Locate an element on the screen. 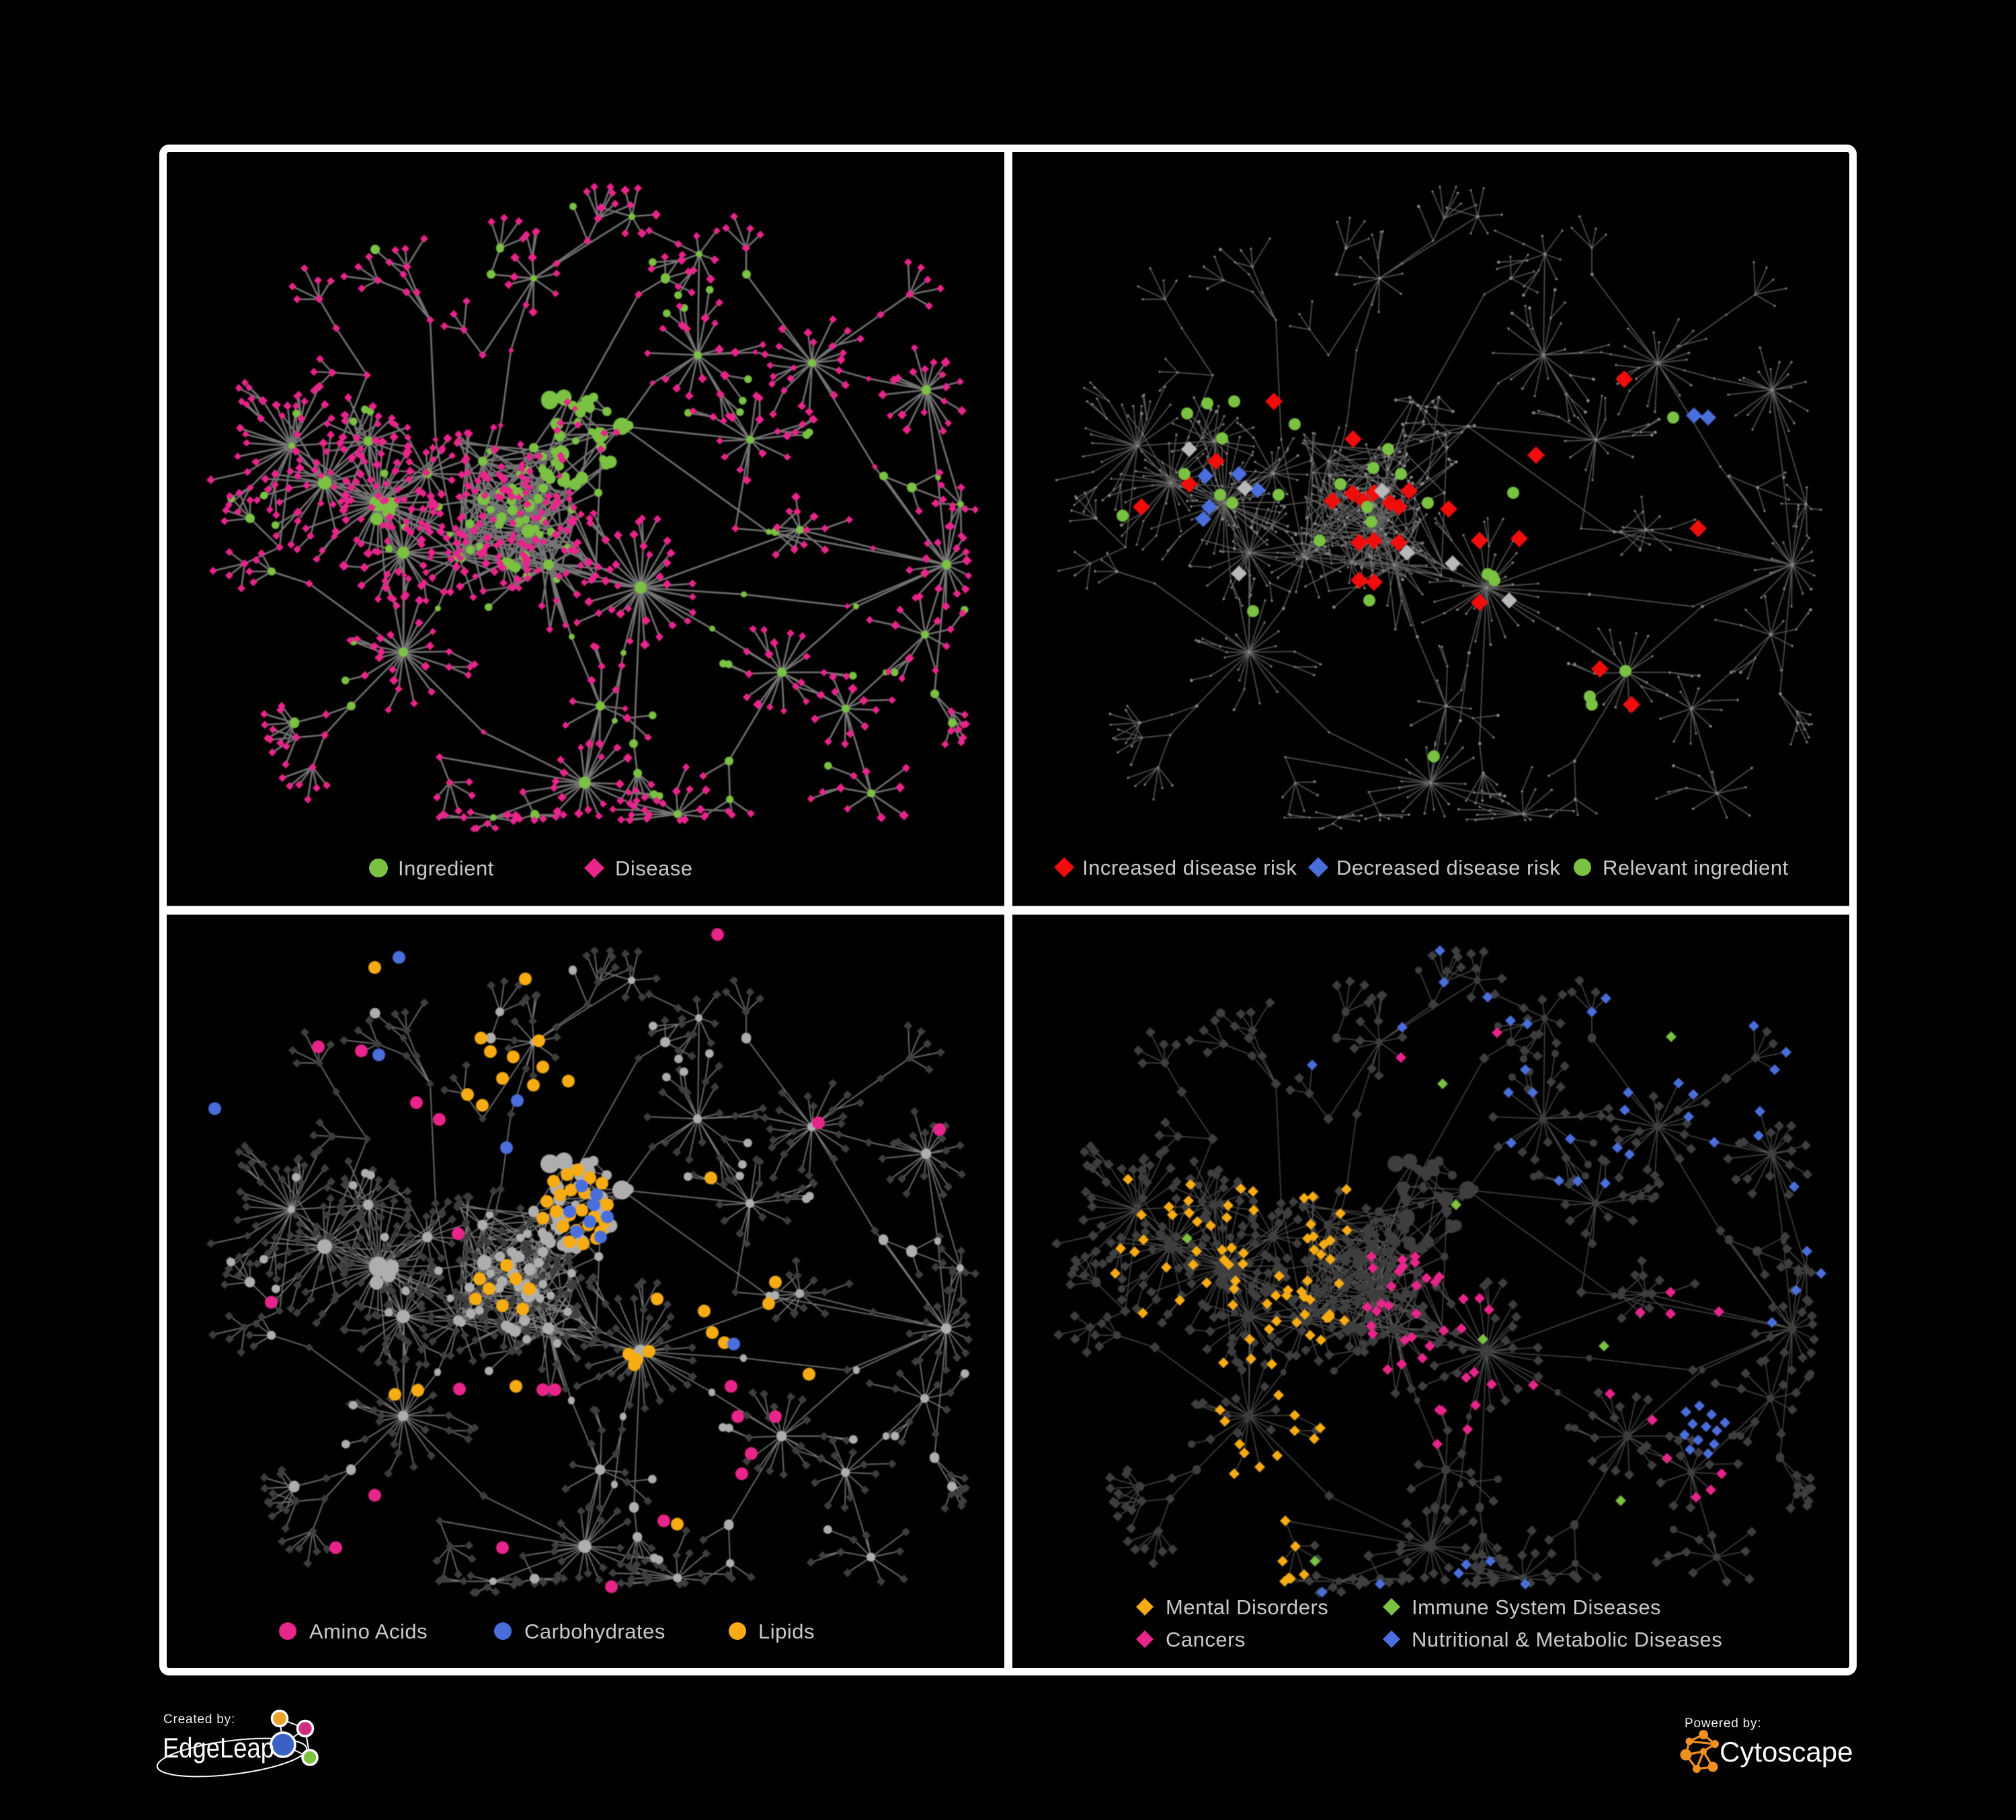  svg-text: Decreased disease risk is located at coordinates (1448, 867).